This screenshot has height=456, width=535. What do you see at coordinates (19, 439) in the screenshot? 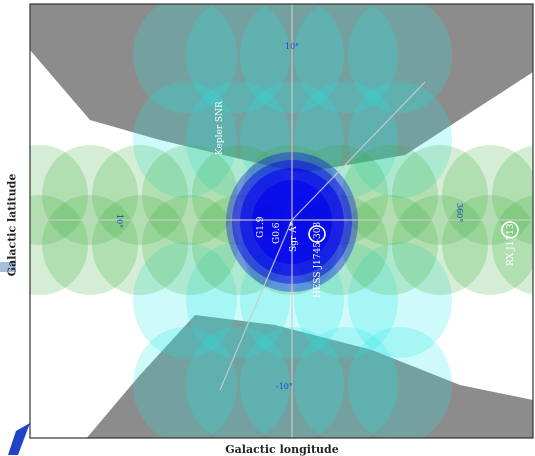
I see `edge-arrow-mark` at bounding box center [19, 439].